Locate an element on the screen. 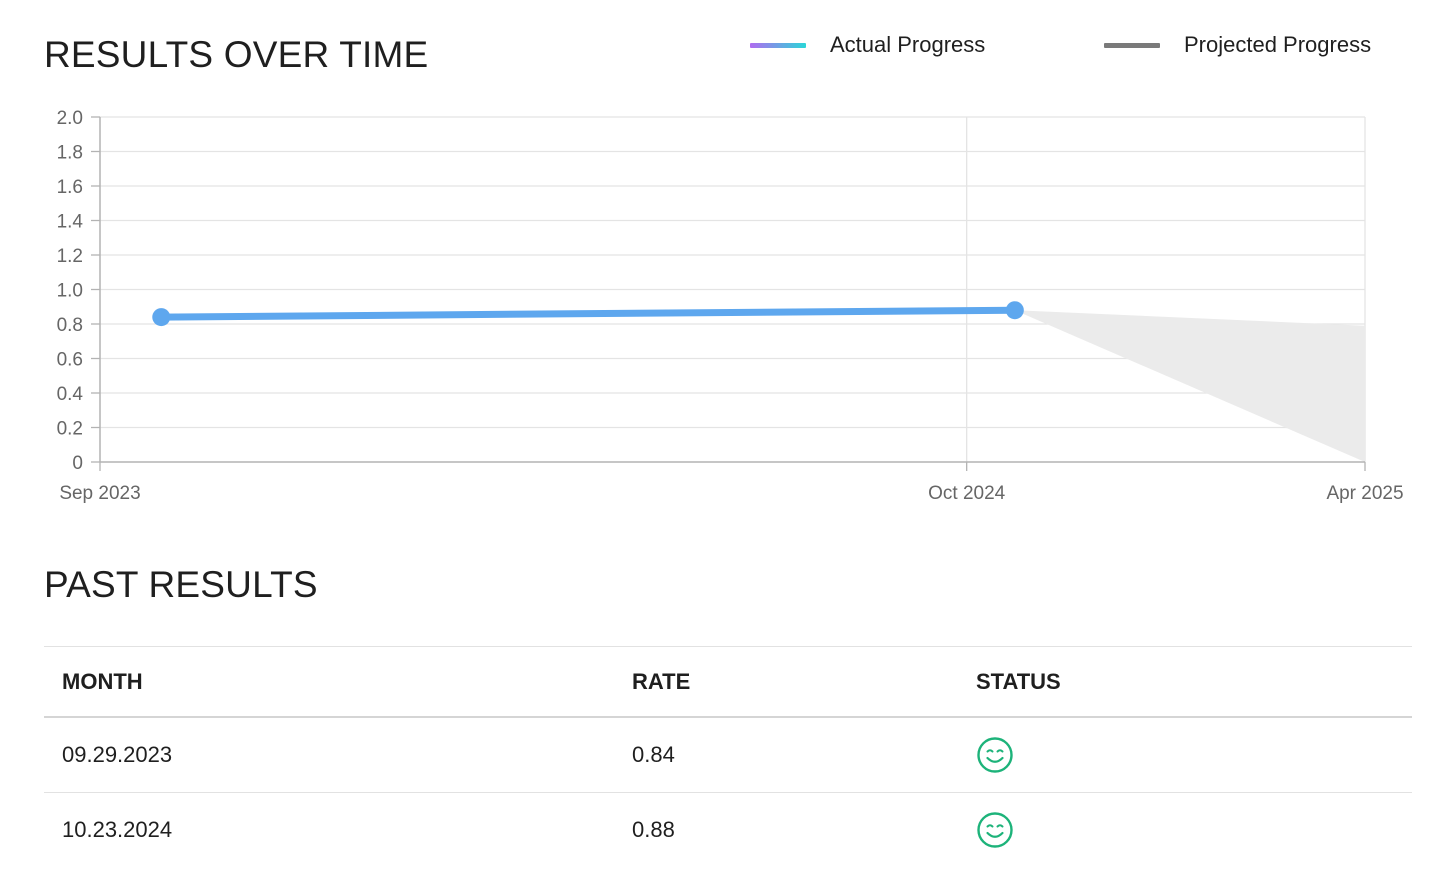 The image size is (1456, 873). projected-progress-band is located at coordinates (1189, 386).